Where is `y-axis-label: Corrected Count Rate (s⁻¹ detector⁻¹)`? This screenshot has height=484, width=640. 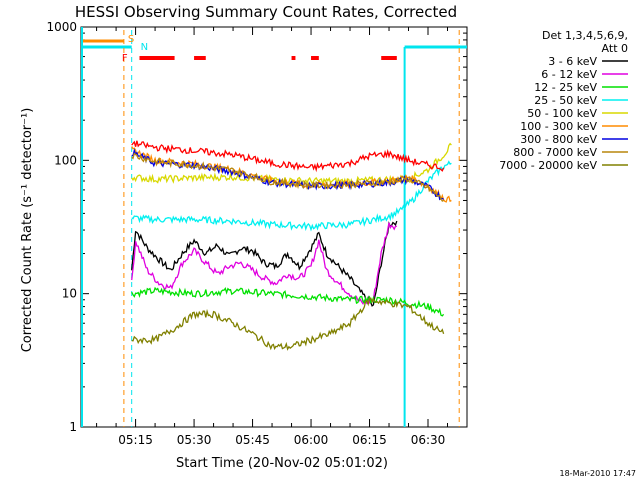
y-axis-label: Corrected Count Rate (s⁻¹ detector⁻¹) is located at coordinates (27, 230).